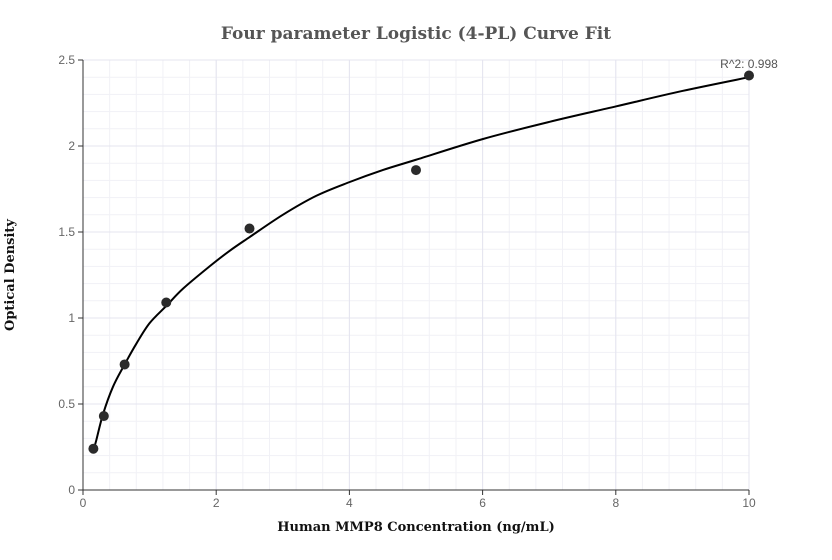 The width and height of the screenshot is (832, 560). What do you see at coordinates (749, 503) in the screenshot?
I see `x-tick-label: 10` at bounding box center [749, 503].